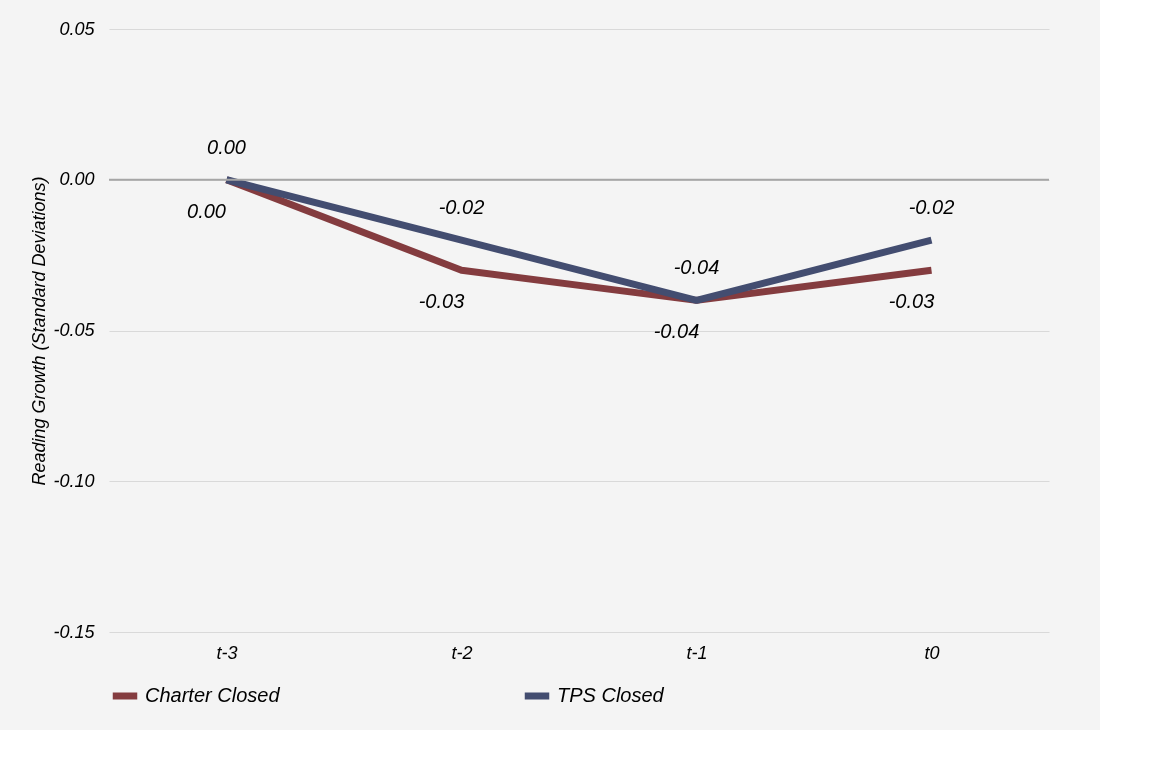 This screenshot has height=767, width=1149. I want to click on y-tick-label: 0.05, so click(77, 28).